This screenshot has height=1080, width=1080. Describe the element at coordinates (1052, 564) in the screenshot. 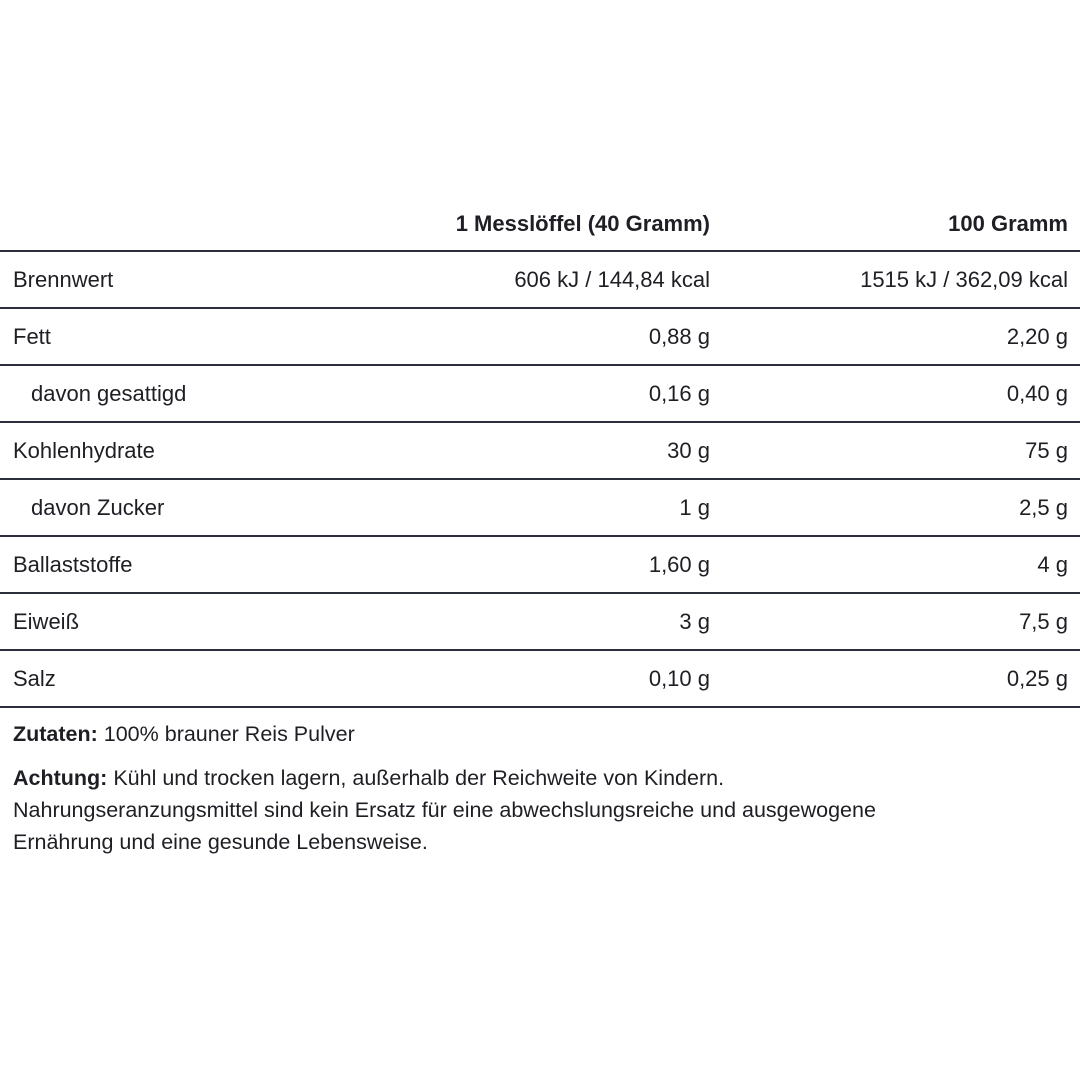

I see `per-100g-value: 4 g` at that location.